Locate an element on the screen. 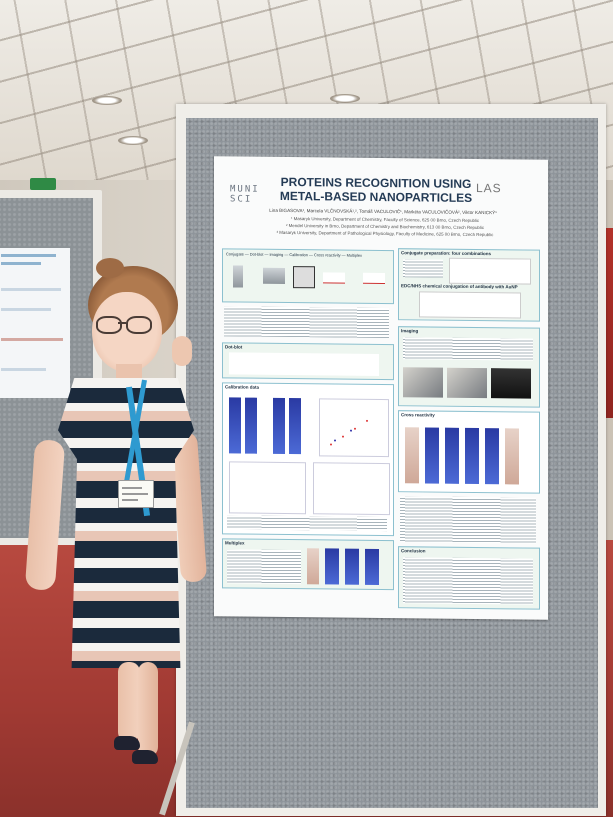 The width and height of the screenshot is (613, 817). section-heading: Imaging is located at coordinates (410, 331).